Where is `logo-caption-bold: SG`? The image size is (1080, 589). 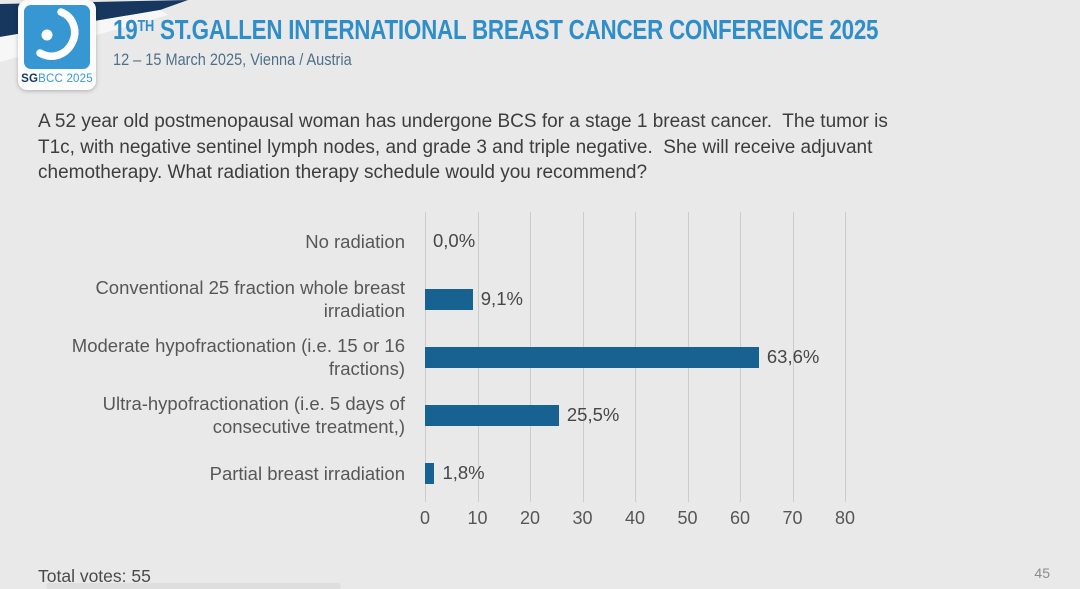
logo-caption-bold: SG is located at coordinates (30, 79).